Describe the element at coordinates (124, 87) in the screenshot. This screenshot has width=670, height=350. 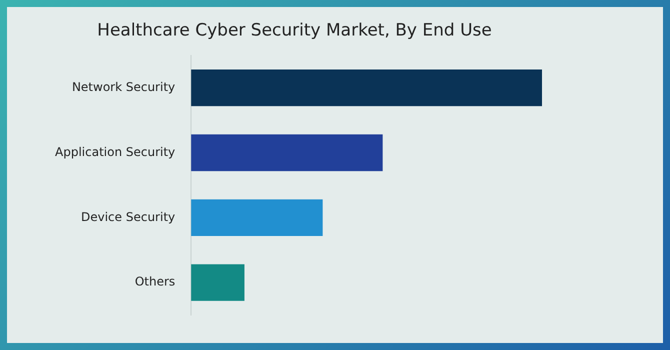
I see `y-tick-label: Network Security` at that location.